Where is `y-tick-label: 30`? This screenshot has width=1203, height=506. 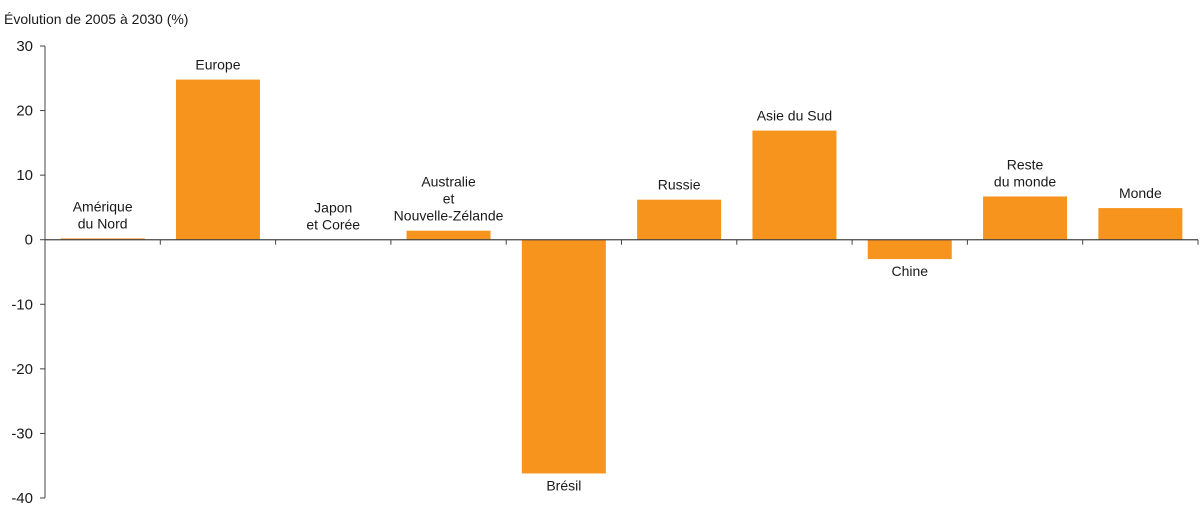
y-tick-label: 30 is located at coordinates (24, 46).